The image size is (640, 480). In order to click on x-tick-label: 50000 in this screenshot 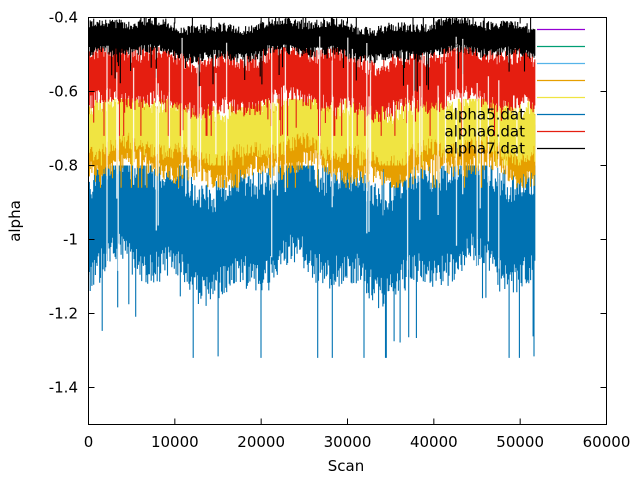, I will do `click(520, 442)`.